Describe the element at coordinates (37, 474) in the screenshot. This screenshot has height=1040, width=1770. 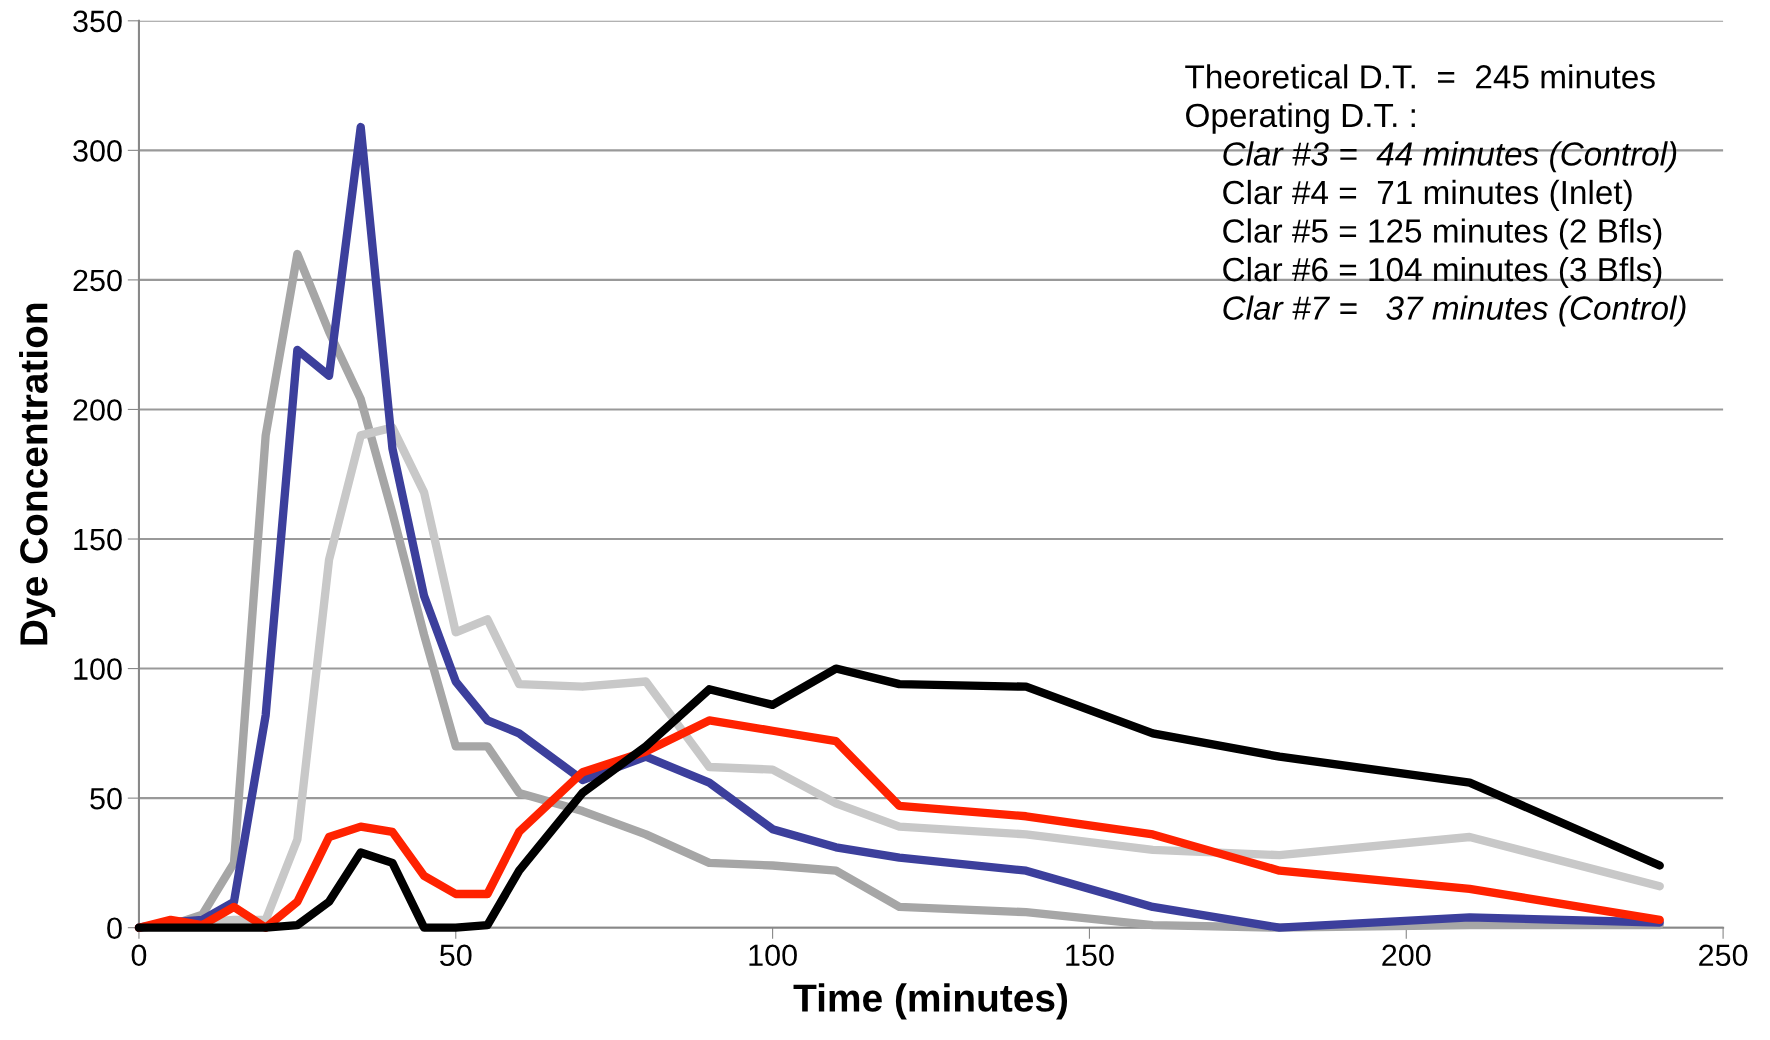
I see `y-axis-title: Dye Concentration` at that location.